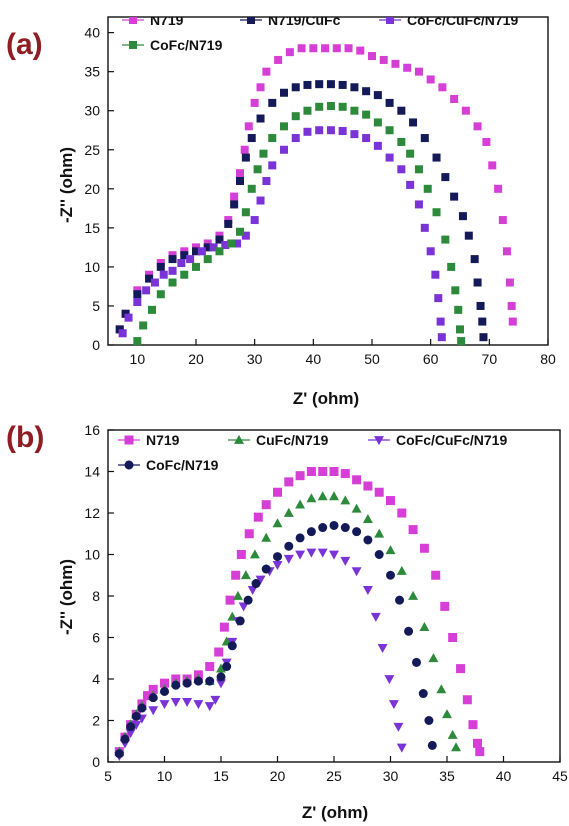 The height and width of the screenshot is (826, 569). Describe the element at coordinates (320, 32) in the screenshot. I see `legend-entries: N719 N719/CuFc CoFc/CuFc/N719 CoFc/N719` at that location.